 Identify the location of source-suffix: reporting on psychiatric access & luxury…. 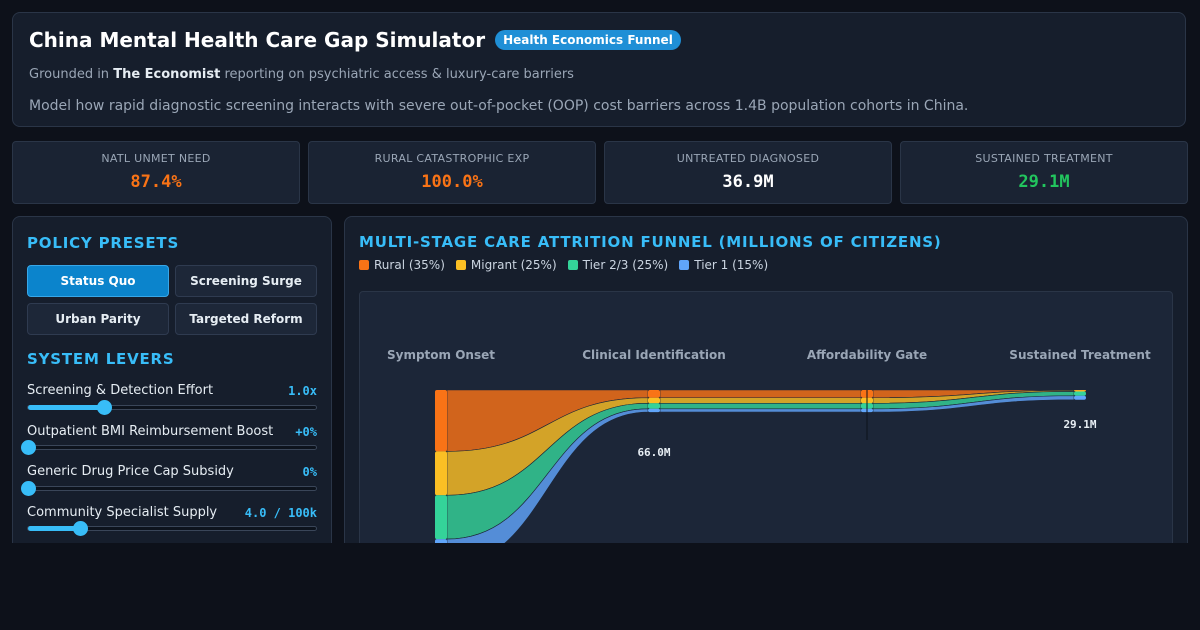
(399, 74).